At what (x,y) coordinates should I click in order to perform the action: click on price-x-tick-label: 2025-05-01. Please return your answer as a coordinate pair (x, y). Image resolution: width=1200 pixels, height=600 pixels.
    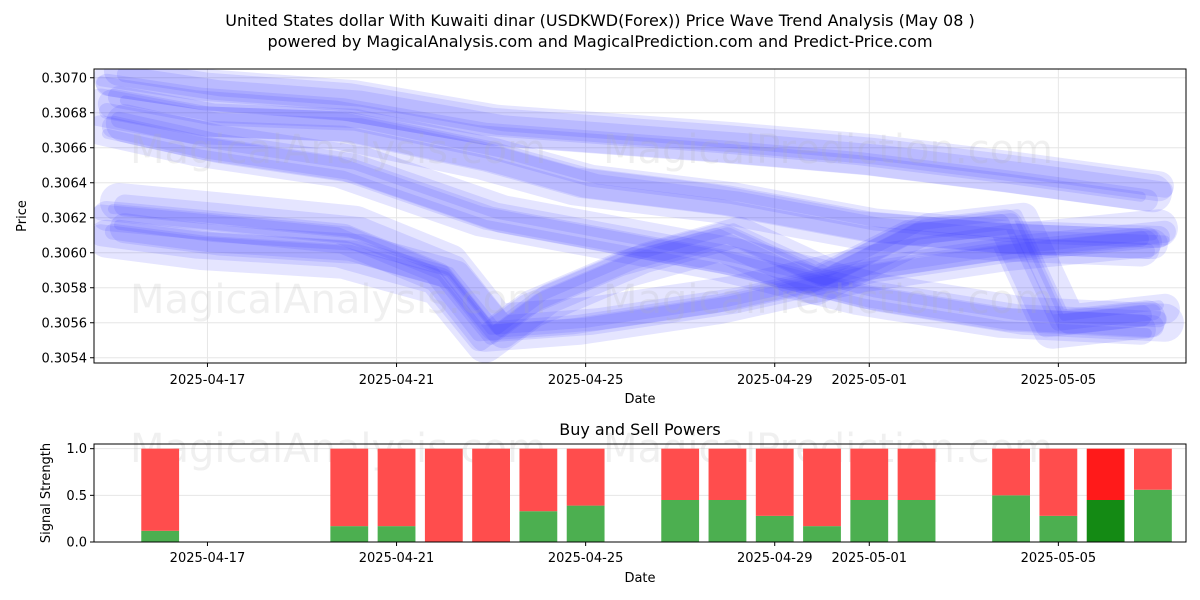
    Looking at the image, I should click on (869, 380).